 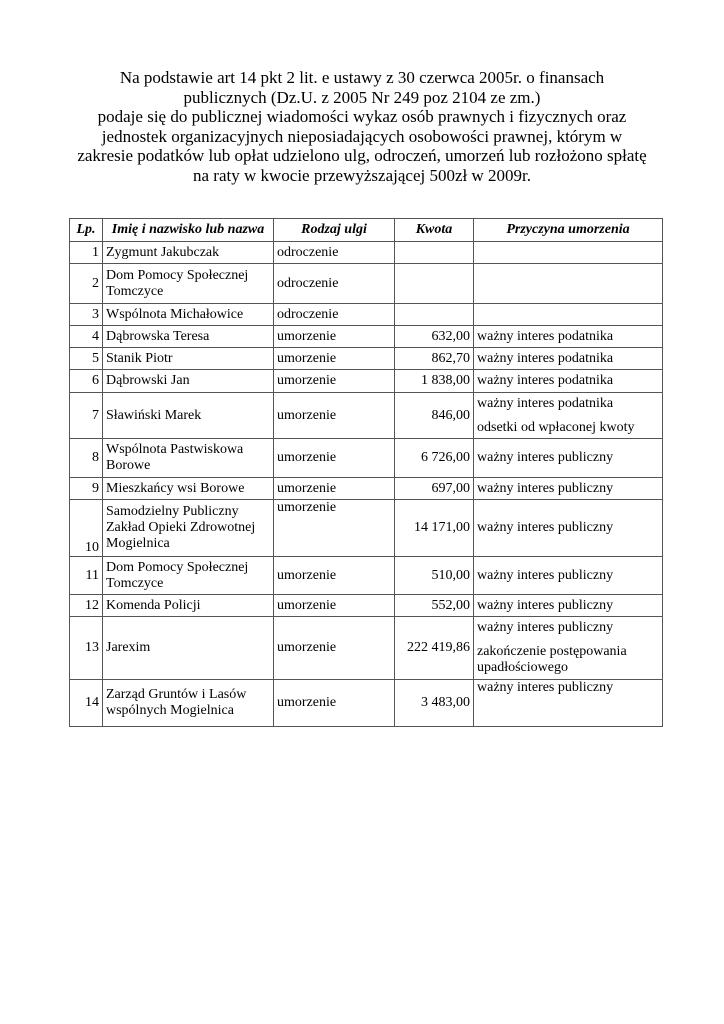 What do you see at coordinates (188, 488) in the screenshot?
I see `row-name: Mieszkańcy wsi Borowe` at bounding box center [188, 488].